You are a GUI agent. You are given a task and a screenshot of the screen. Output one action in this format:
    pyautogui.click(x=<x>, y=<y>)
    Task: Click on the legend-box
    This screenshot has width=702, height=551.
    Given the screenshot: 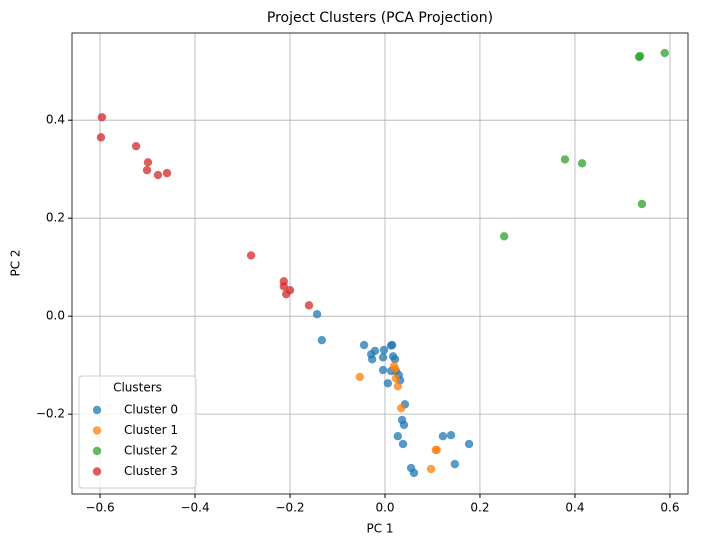 What is the action you would take?
    pyautogui.click(x=137, y=432)
    